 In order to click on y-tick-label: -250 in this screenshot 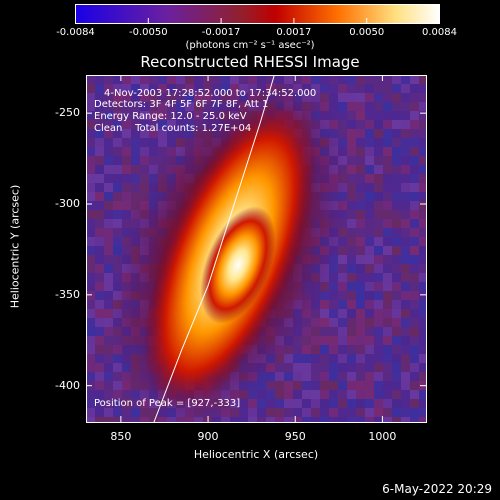, I will do `click(67, 113)`.